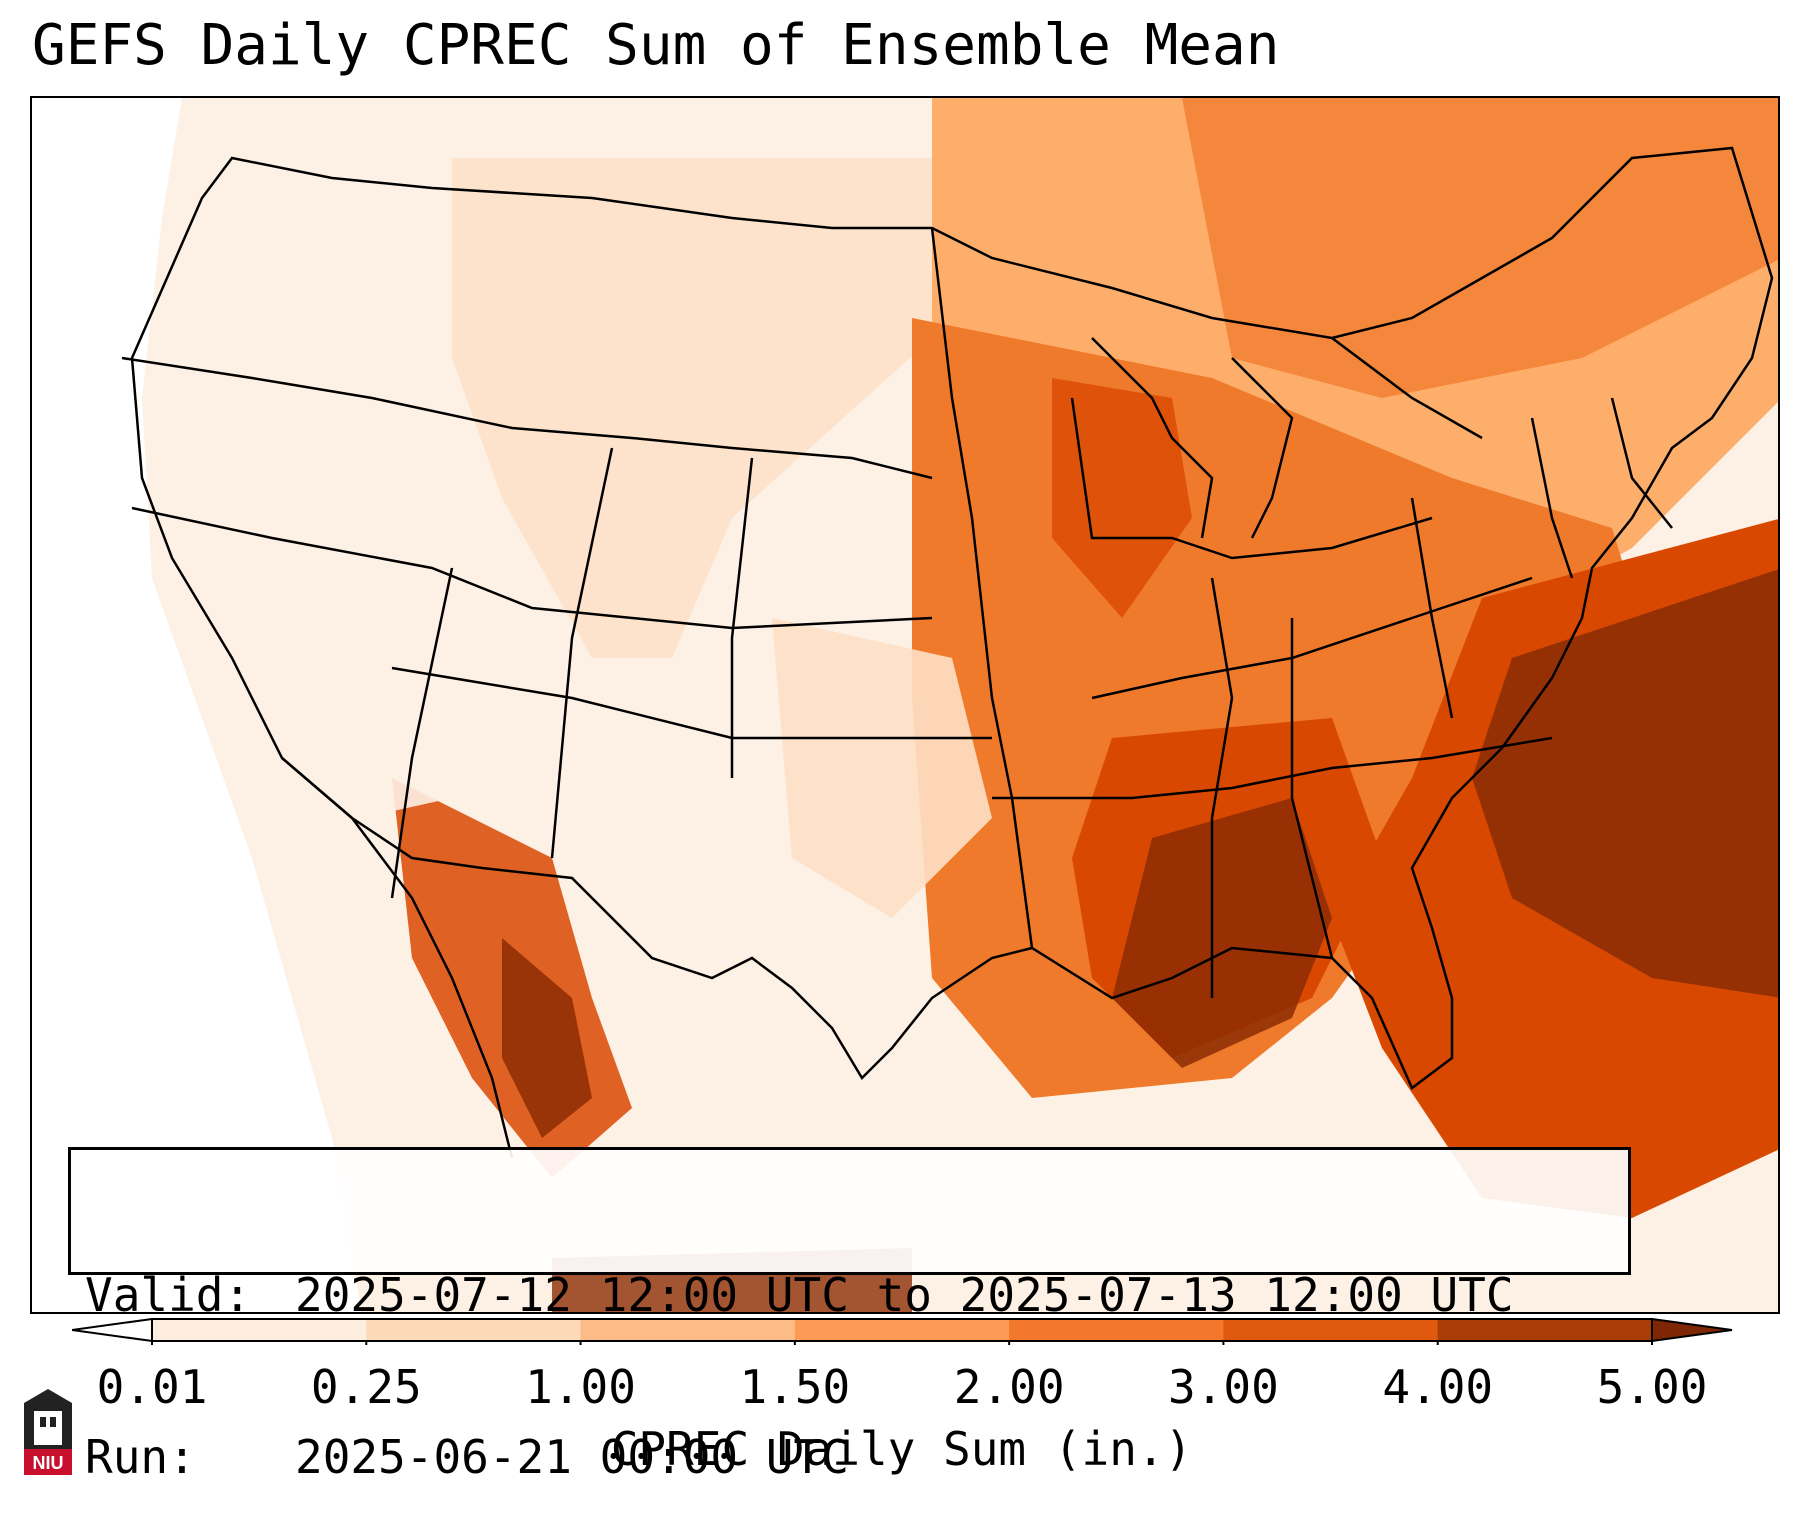 Image resolution: width=1803 pixels, height=1538 pixels. What do you see at coordinates (53, 1422) in the screenshot?
I see `logo-window-right` at bounding box center [53, 1422].